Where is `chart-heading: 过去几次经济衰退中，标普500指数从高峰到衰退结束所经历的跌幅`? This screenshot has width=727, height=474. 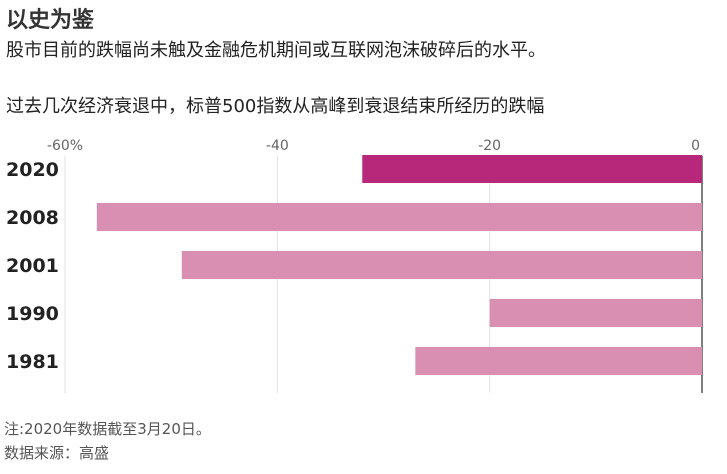
chart-heading: 过去几次经济衰退中，标普500指数从高峰到衰退结束所经历的跌幅 is located at coordinates (275, 106).